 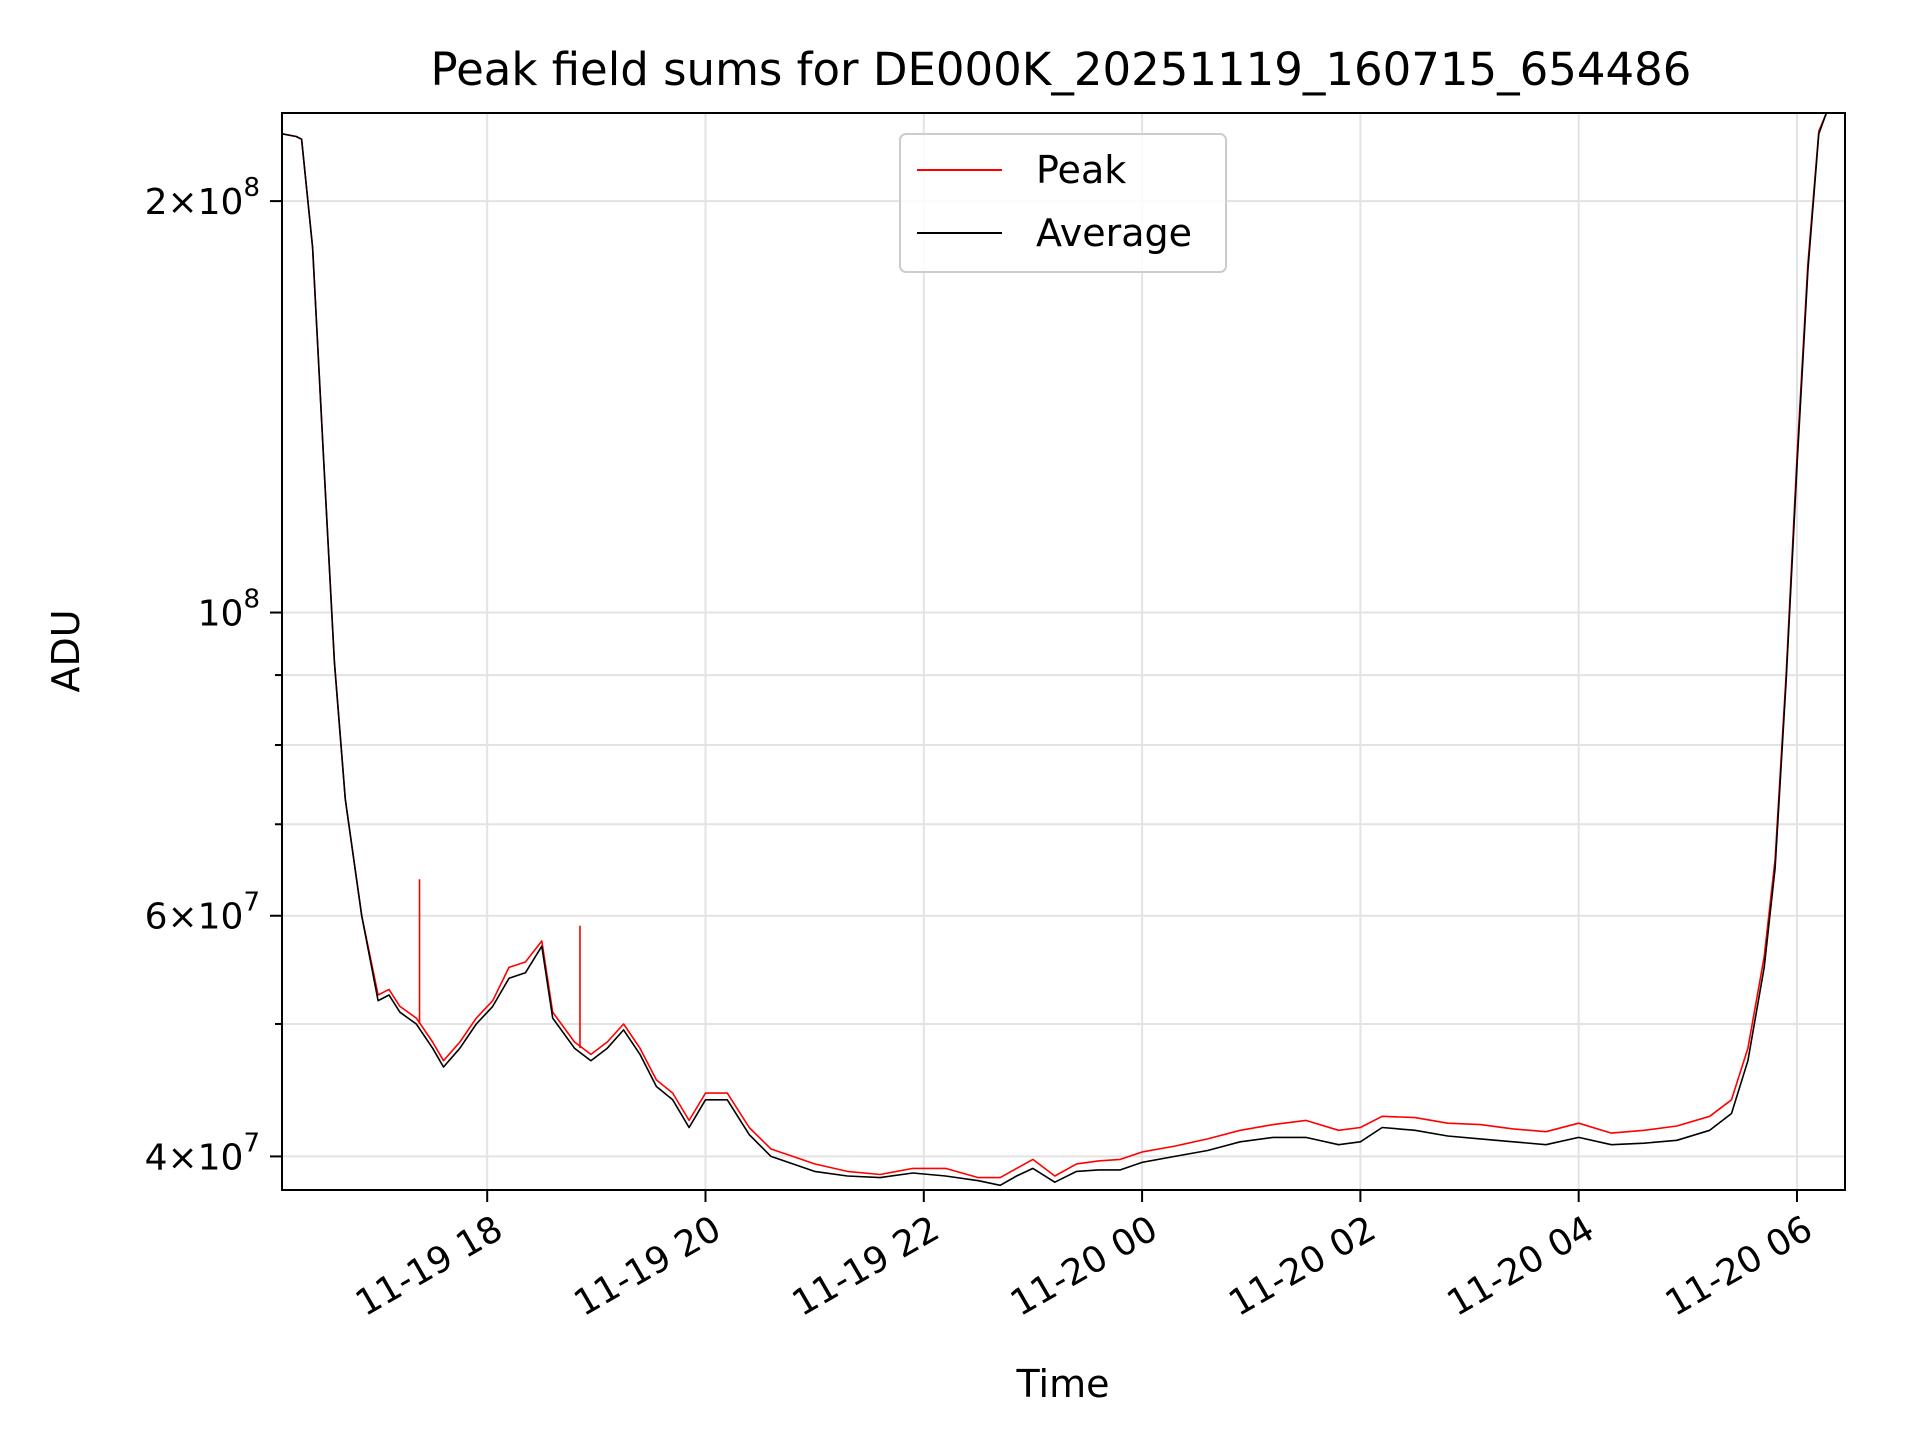 What do you see at coordinates (1081, 170) in the screenshot?
I see `legend-peak-label: Peak` at bounding box center [1081, 170].